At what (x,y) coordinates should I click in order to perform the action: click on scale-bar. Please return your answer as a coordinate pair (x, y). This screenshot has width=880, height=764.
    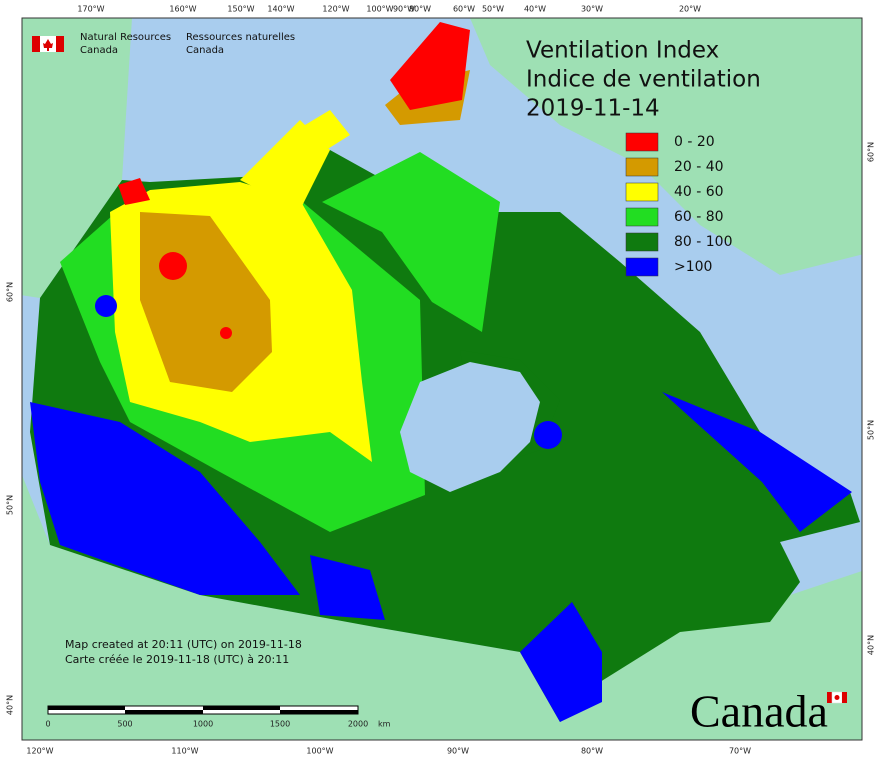
    Looking at the image, I should click on (203, 710).